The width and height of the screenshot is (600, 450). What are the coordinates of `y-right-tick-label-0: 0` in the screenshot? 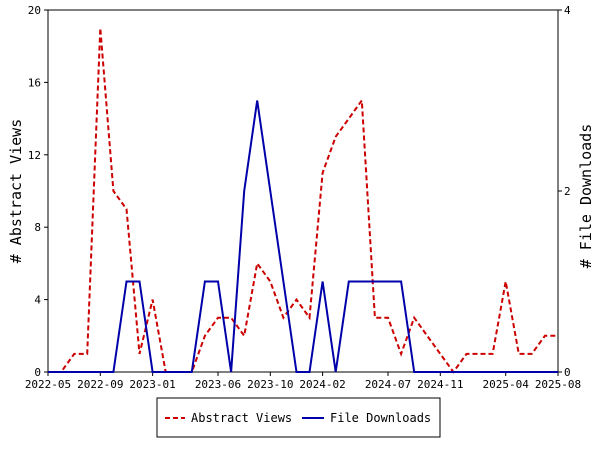 It's located at (567, 372).